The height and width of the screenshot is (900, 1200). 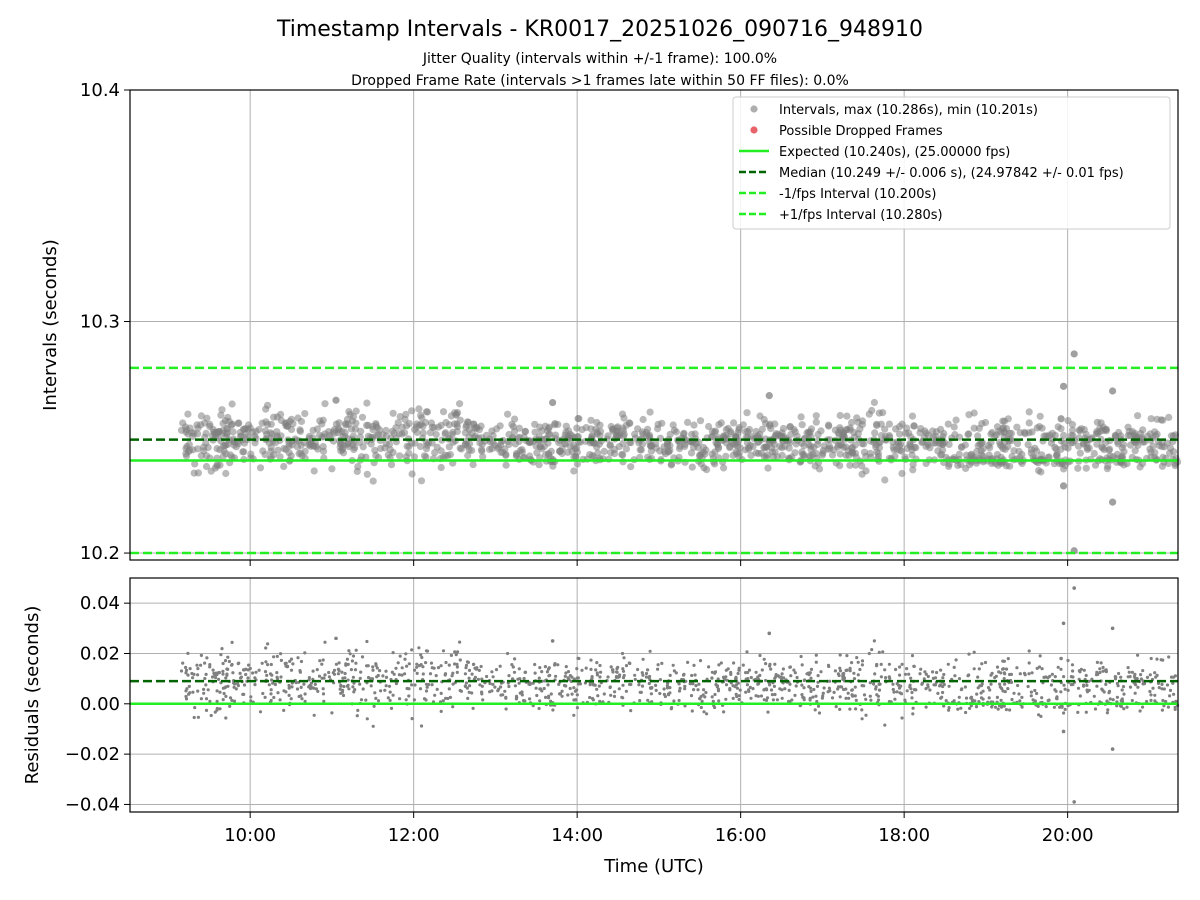 I want to click on x-tick-label: 12:00, so click(x=414, y=835).